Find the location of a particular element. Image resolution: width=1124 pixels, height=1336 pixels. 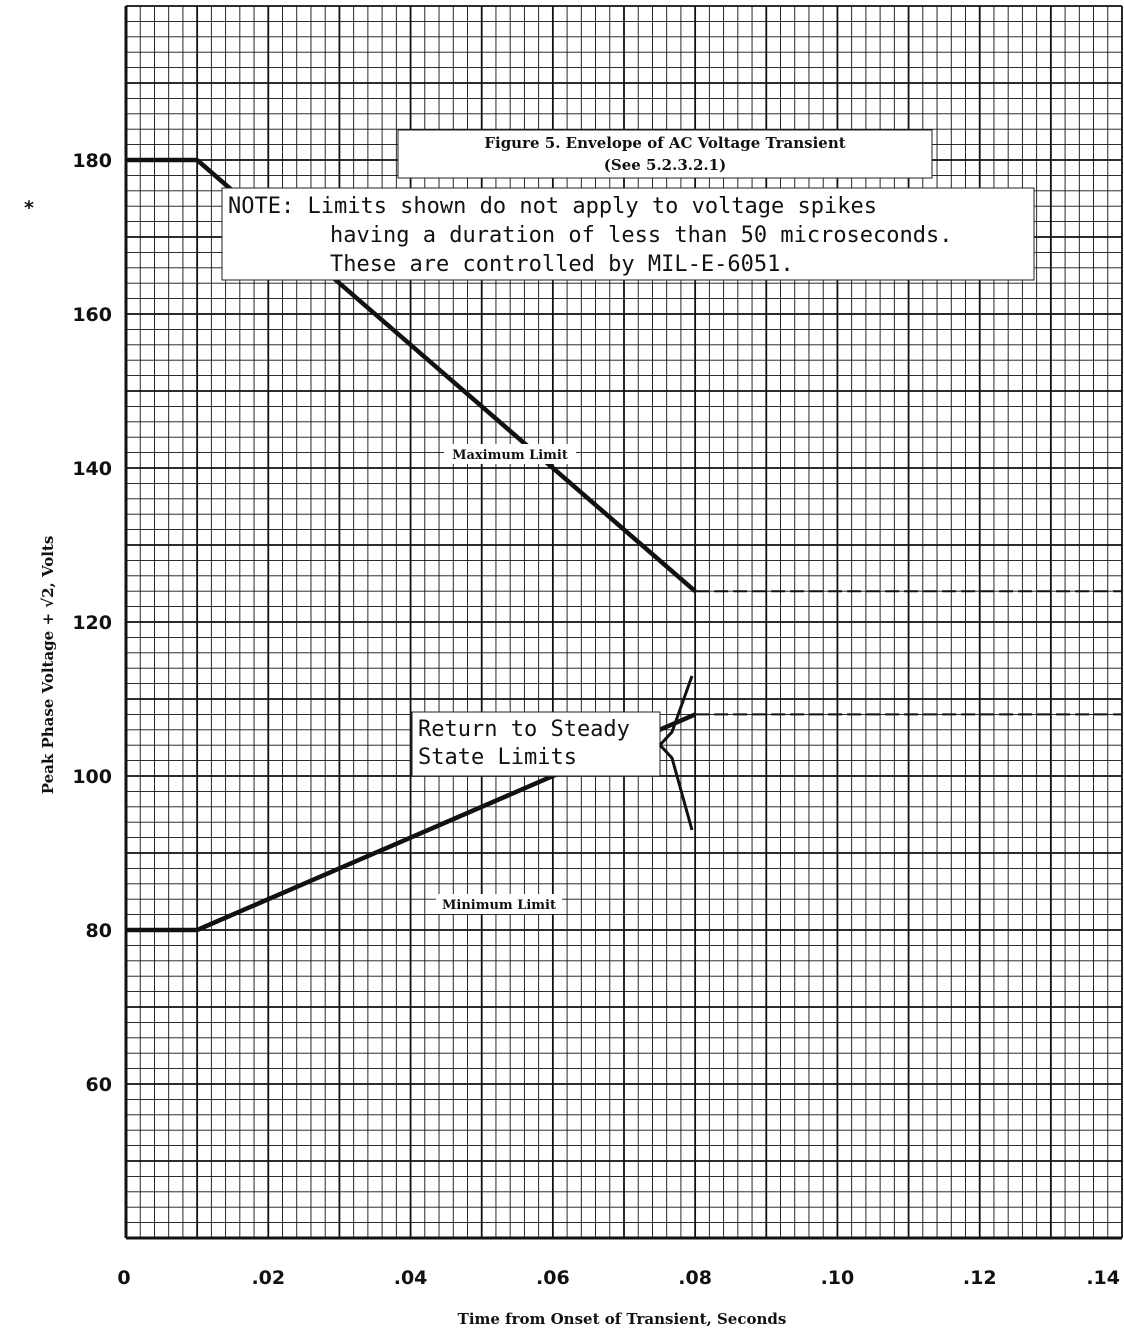

series-label-min: Minimum Limit is located at coordinates (499, 905).